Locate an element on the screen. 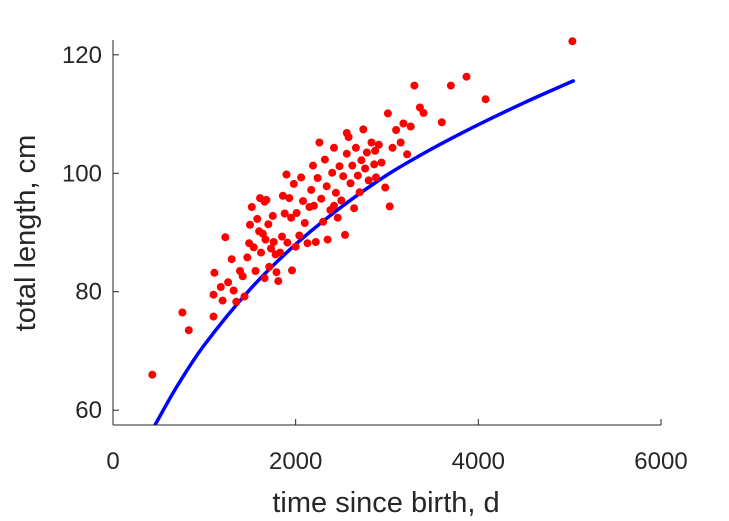  x-axis-label: time since birth, d is located at coordinates (385, 503).